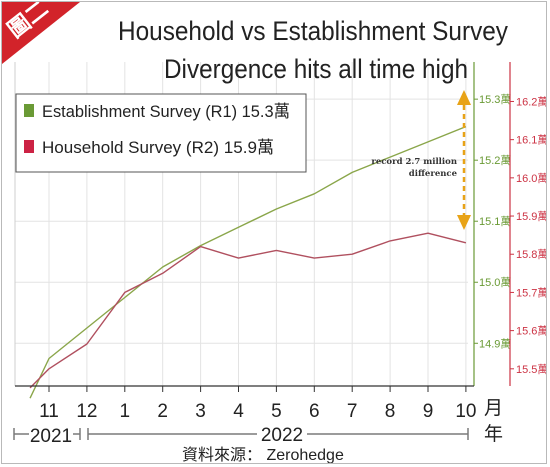  I want to click on right-axis-tick-label: 16.2萬, so click(531, 101).